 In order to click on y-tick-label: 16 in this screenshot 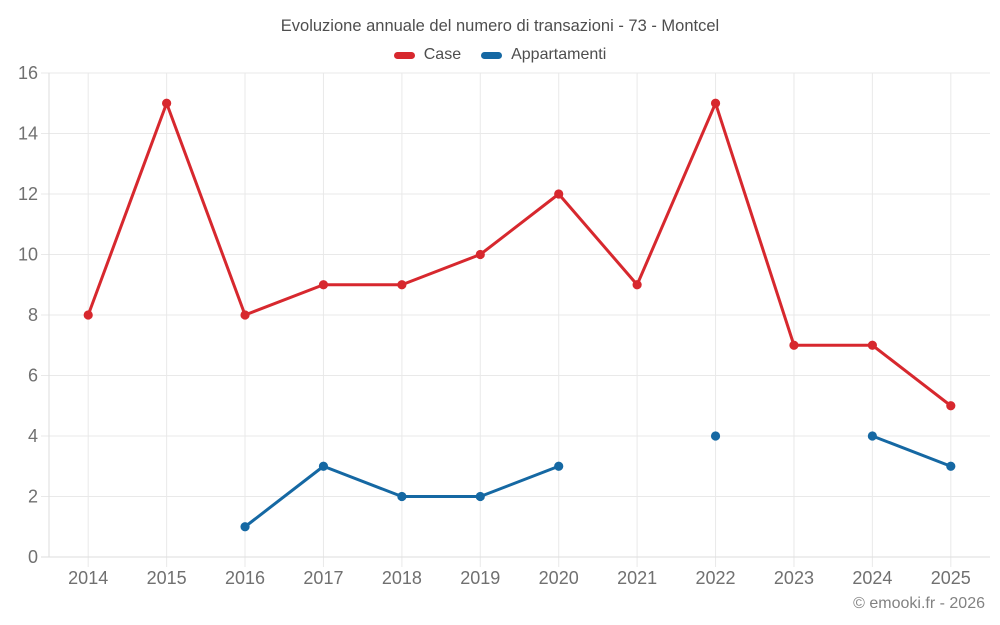, I will do `click(28, 73)`.